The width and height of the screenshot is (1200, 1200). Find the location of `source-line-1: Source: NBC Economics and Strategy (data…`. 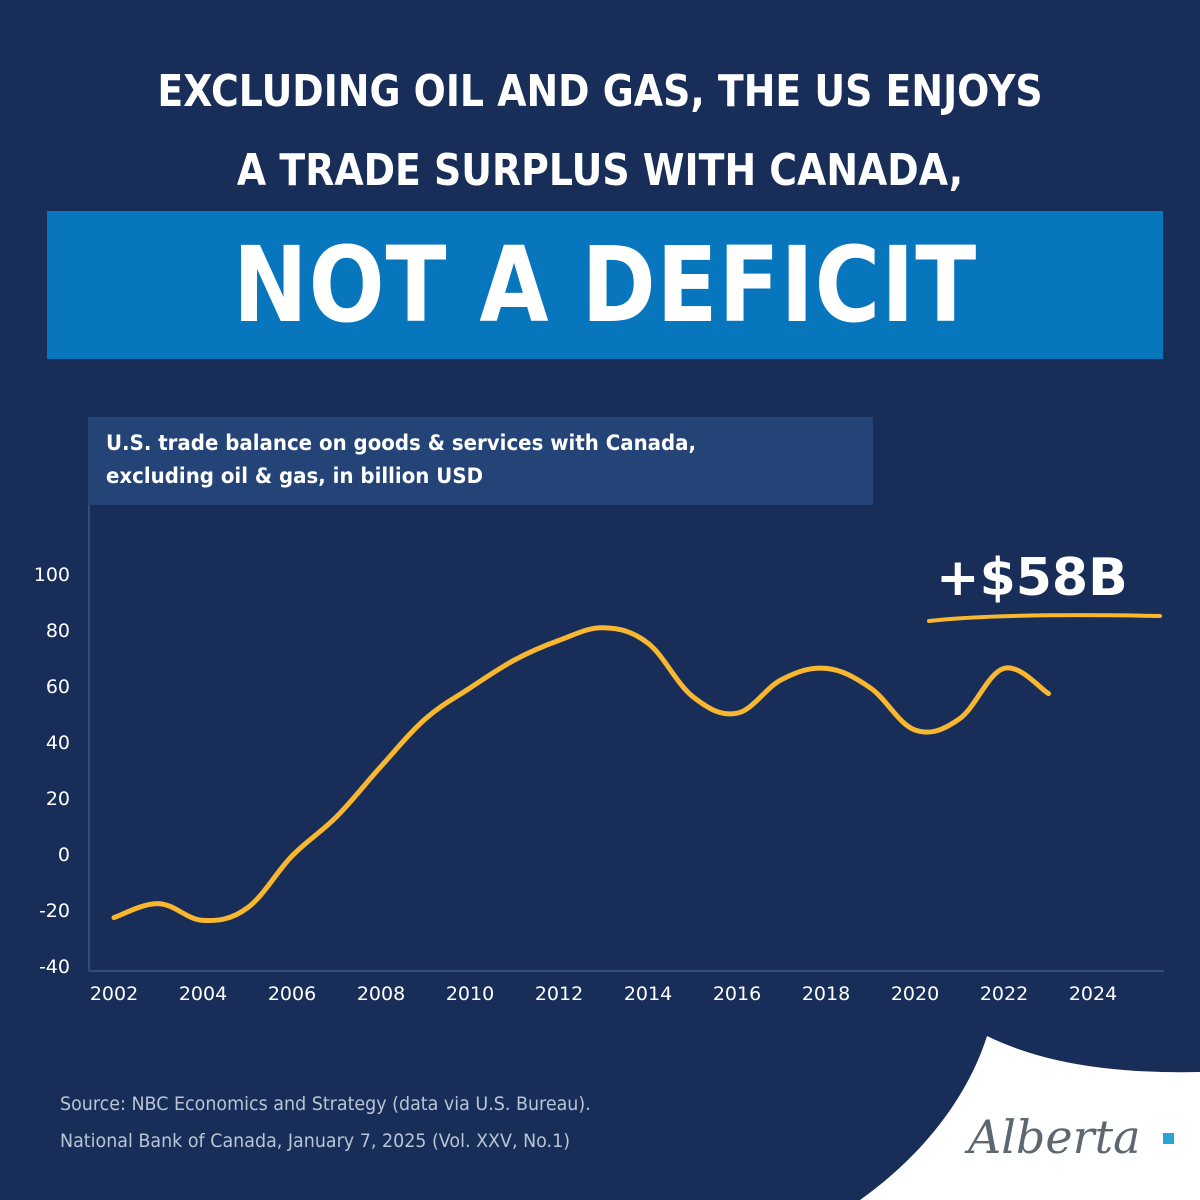

source-line-1: Source: NBC Economics and Strategy (data… is located at coordinates (325, 1104).